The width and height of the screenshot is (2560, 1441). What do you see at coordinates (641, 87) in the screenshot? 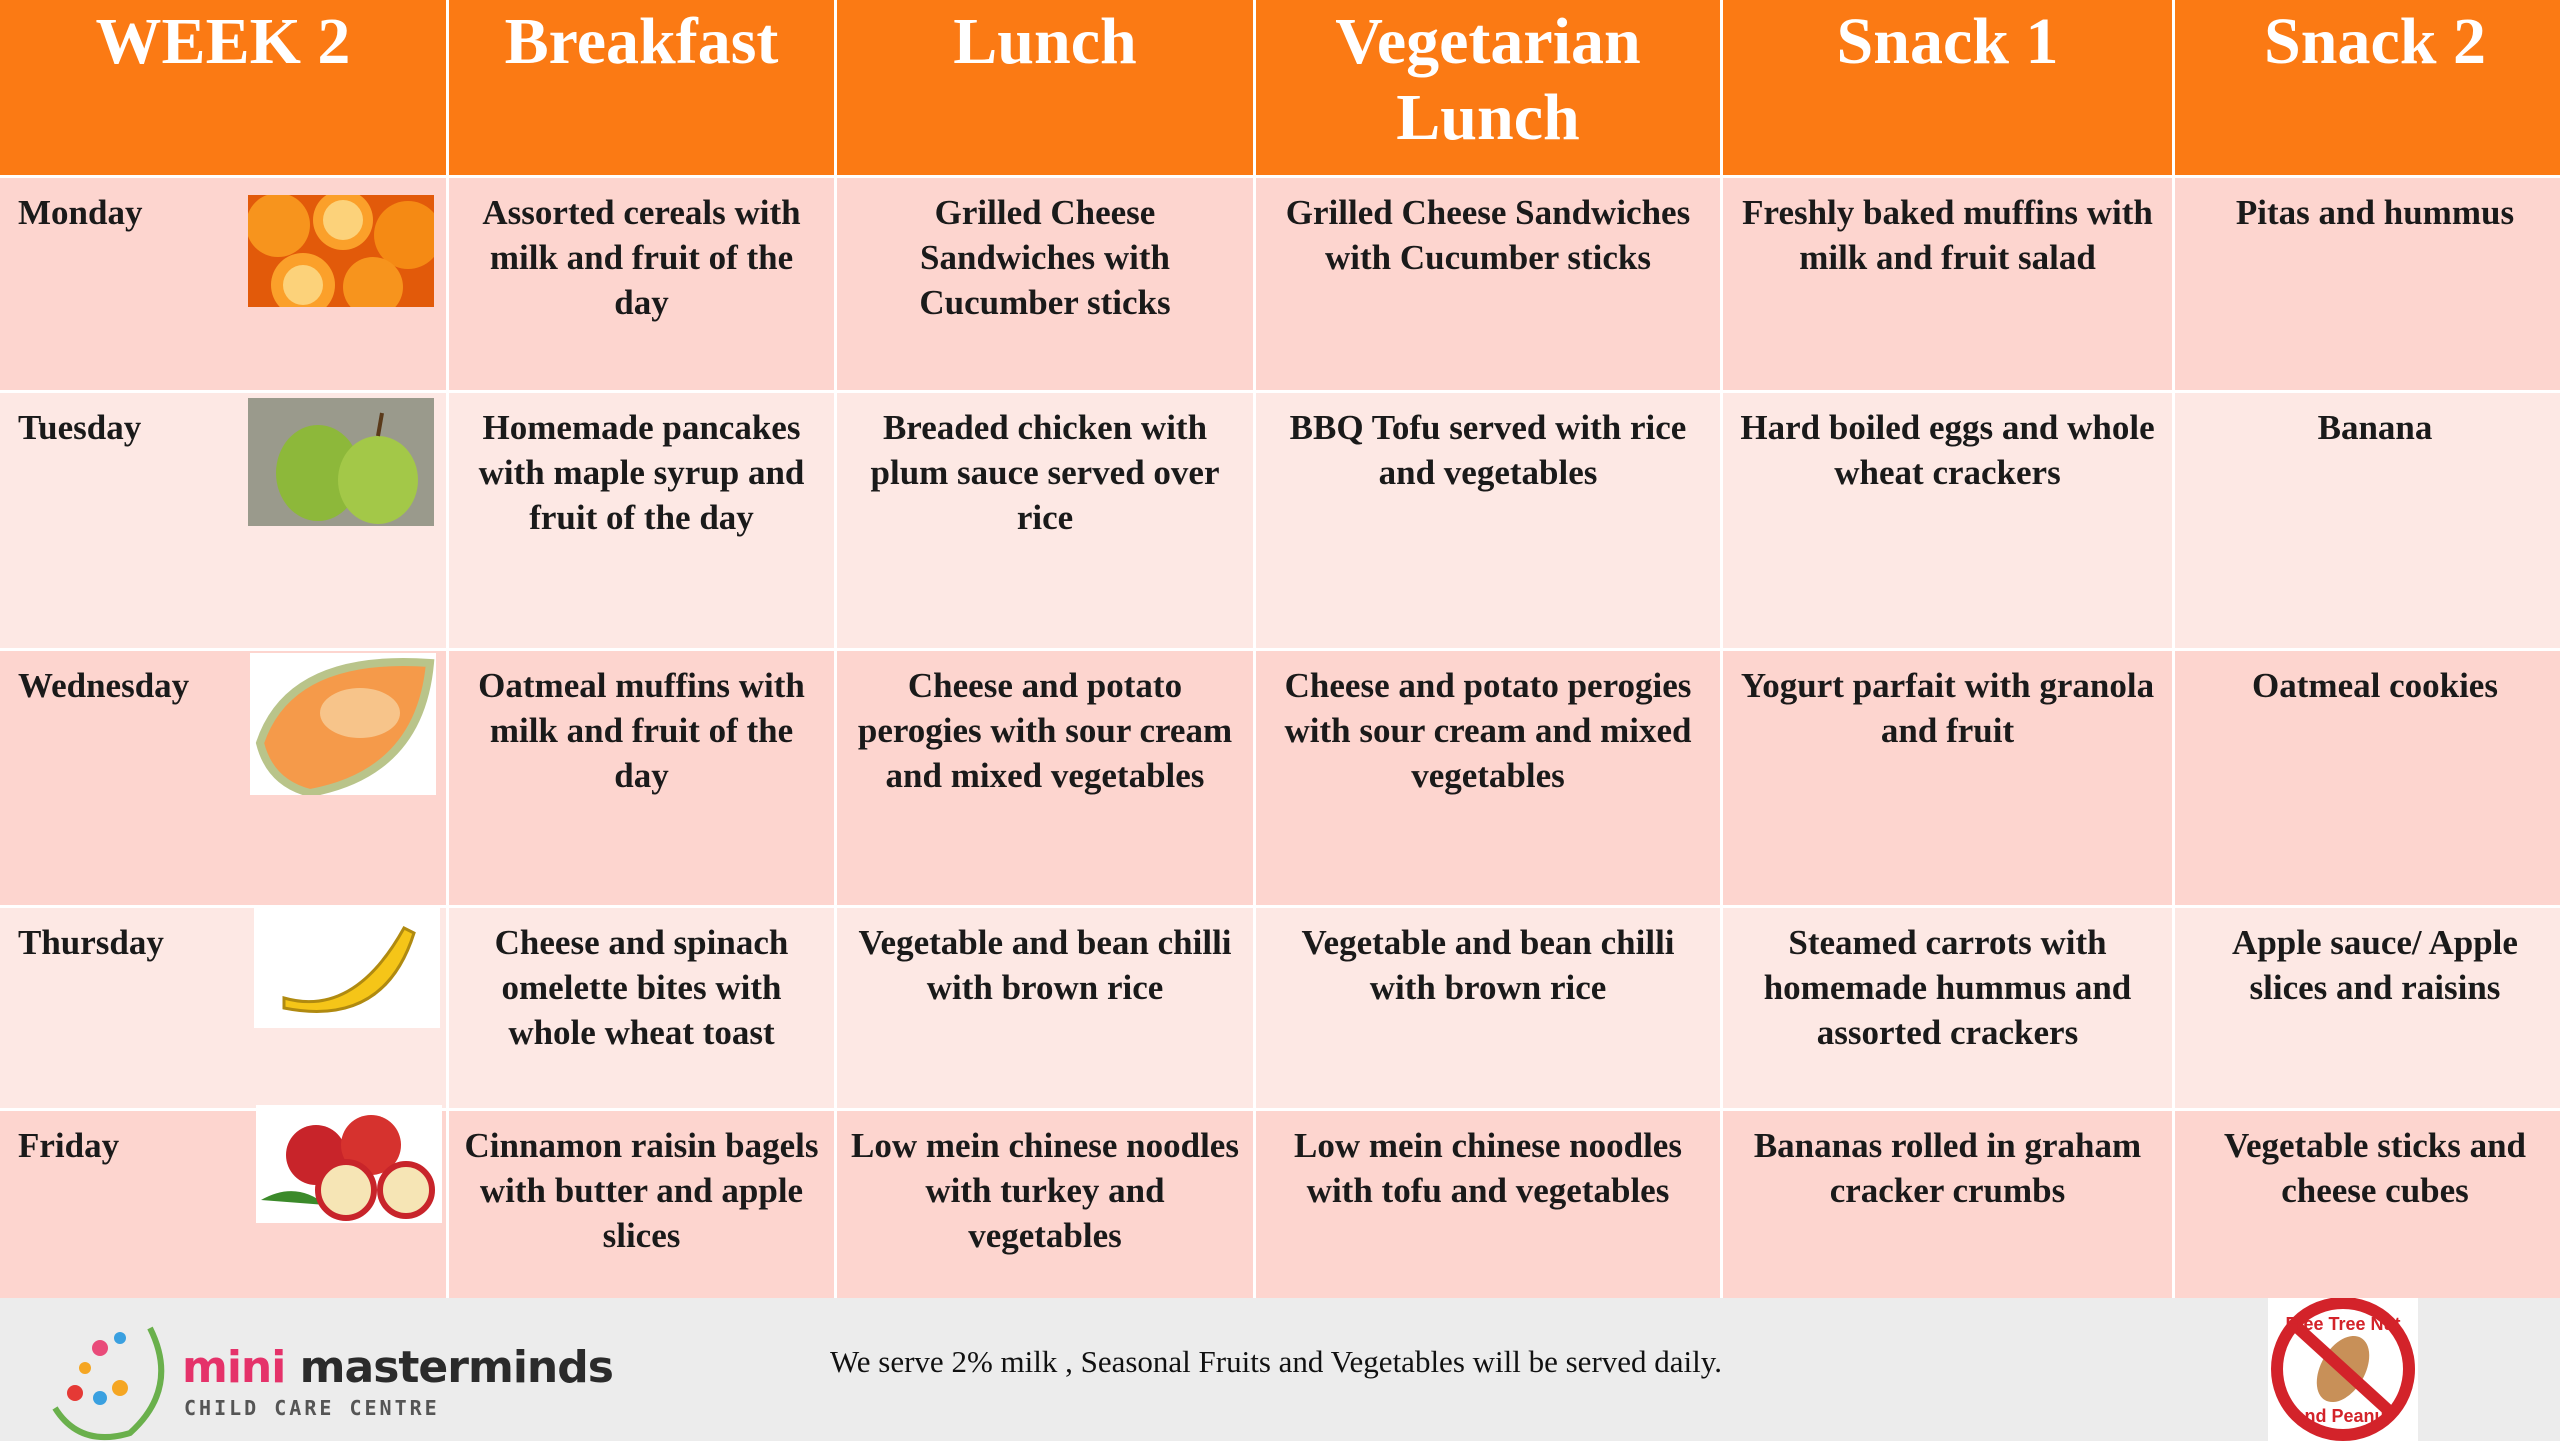
I see `column-header: Breakfast` at bounding box center [641, 87].